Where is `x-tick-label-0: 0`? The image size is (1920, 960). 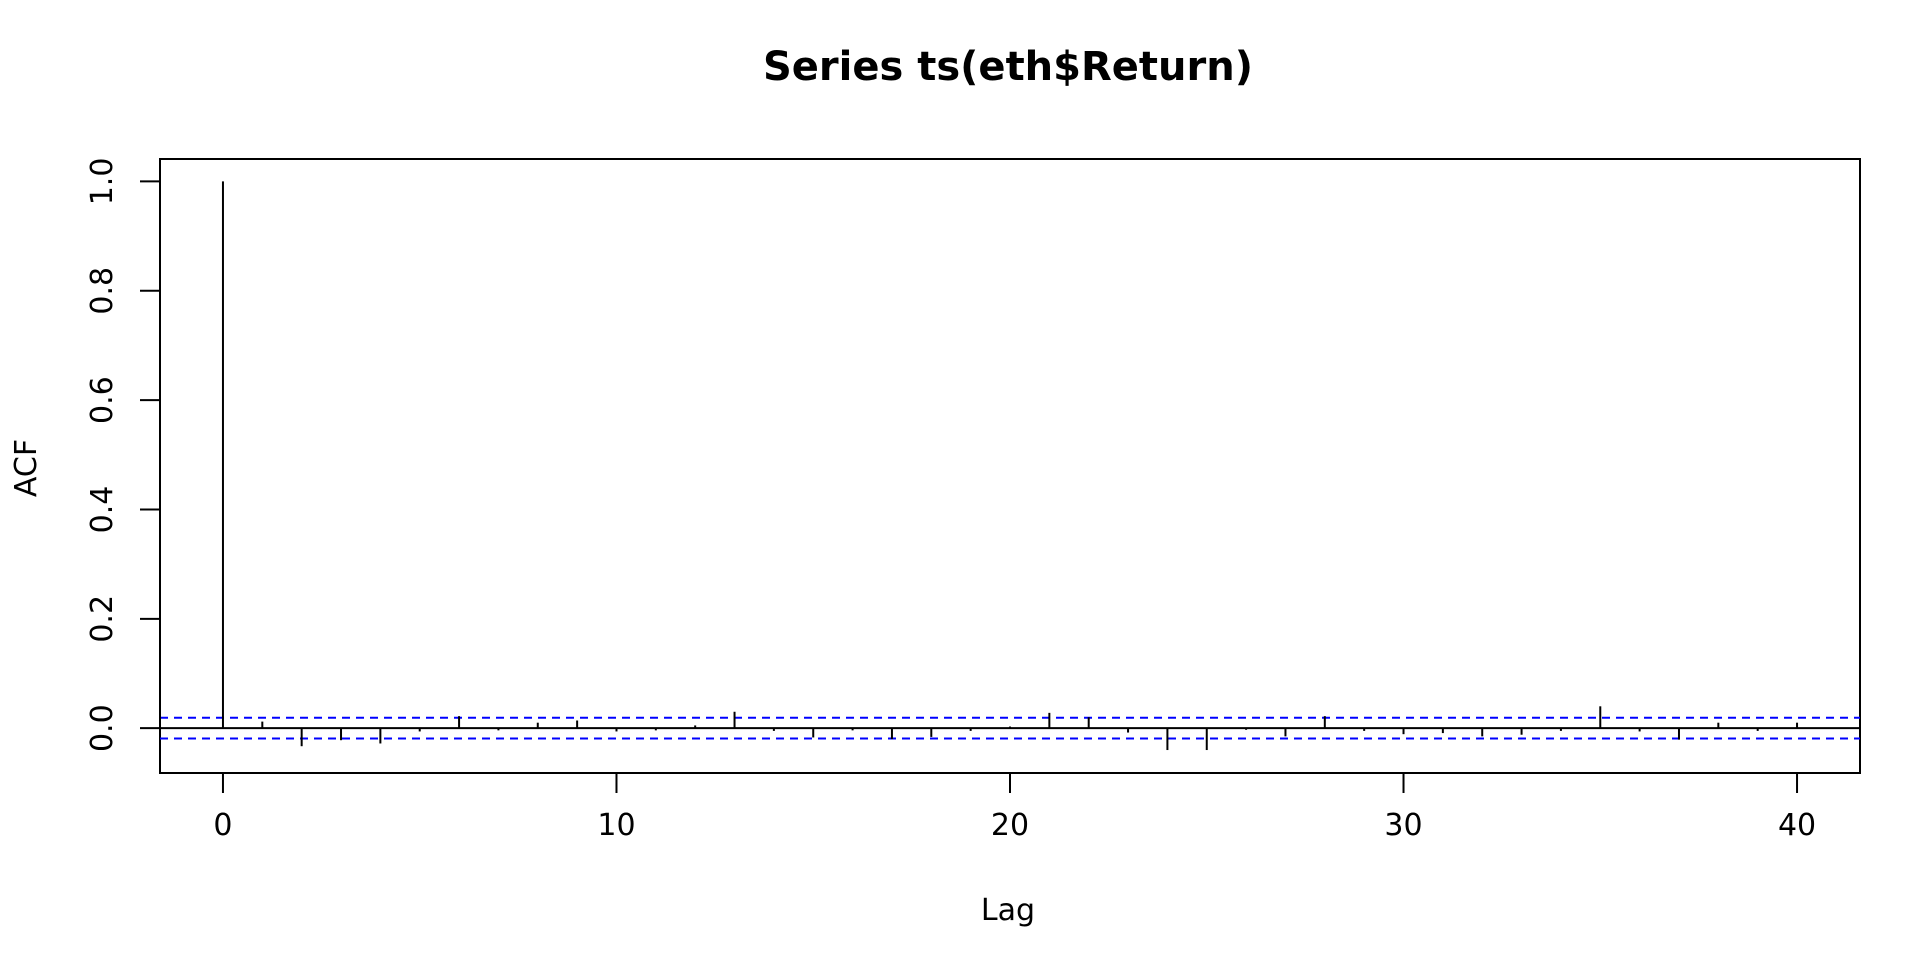
x-tick-label-0: 0 is located at coordinates (222, 825).